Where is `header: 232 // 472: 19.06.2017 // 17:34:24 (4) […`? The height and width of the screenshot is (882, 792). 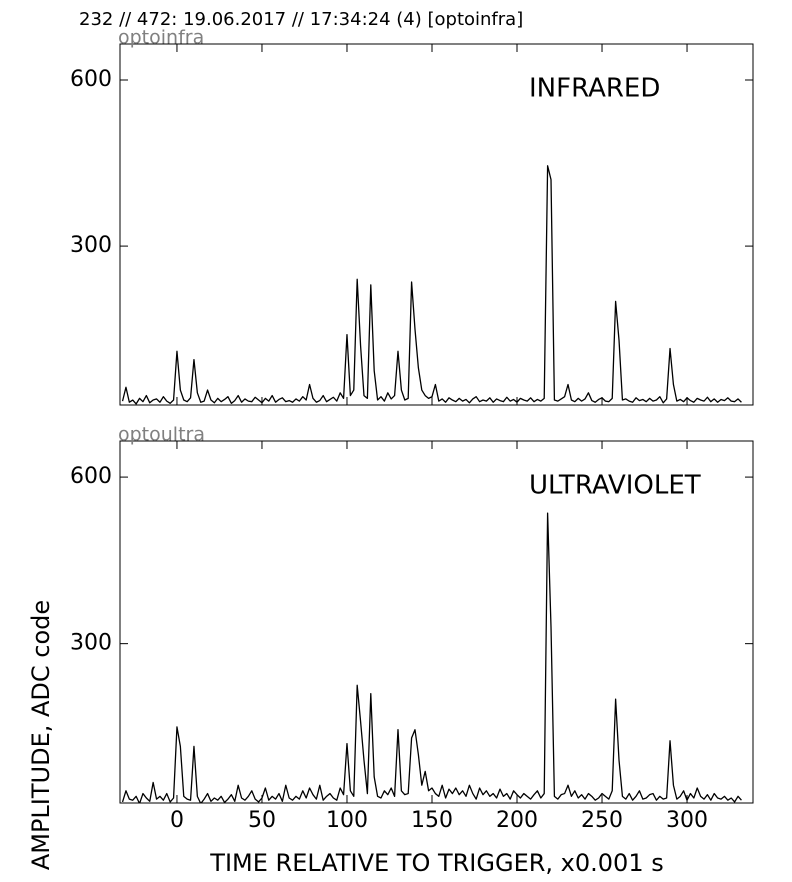 header: 232 // 472: 19.06.2017 // 17:34:24 (4) [… is located at coordinates (301, 19).